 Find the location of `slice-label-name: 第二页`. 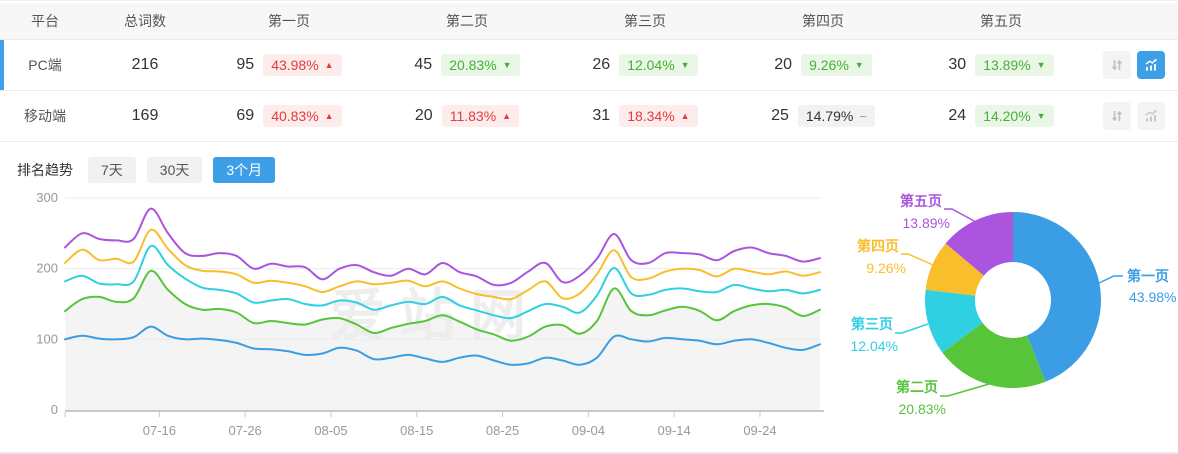

slice-label-name: 第二页 is located at coordinates (917, 387).